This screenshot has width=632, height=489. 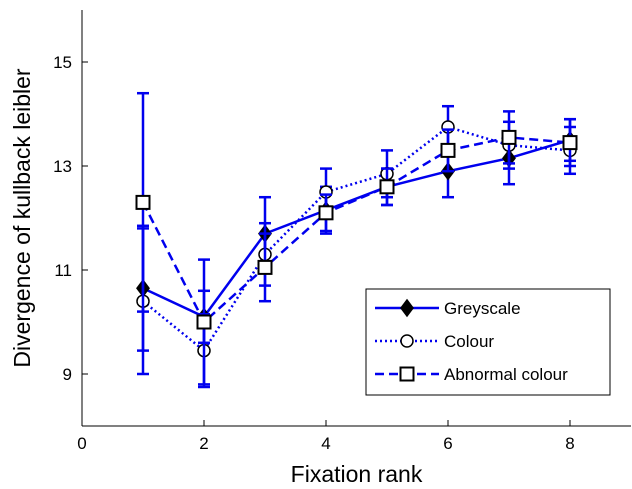 I want to click on y-tick-label: 9, so click(x=67, y=374).